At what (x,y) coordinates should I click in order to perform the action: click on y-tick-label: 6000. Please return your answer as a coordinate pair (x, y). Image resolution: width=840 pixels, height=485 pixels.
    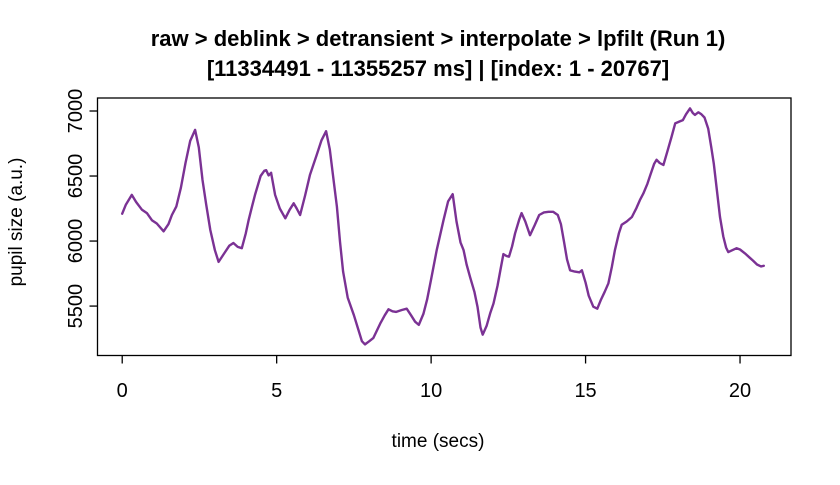
    Looking at the image, I should click on (76, 241).